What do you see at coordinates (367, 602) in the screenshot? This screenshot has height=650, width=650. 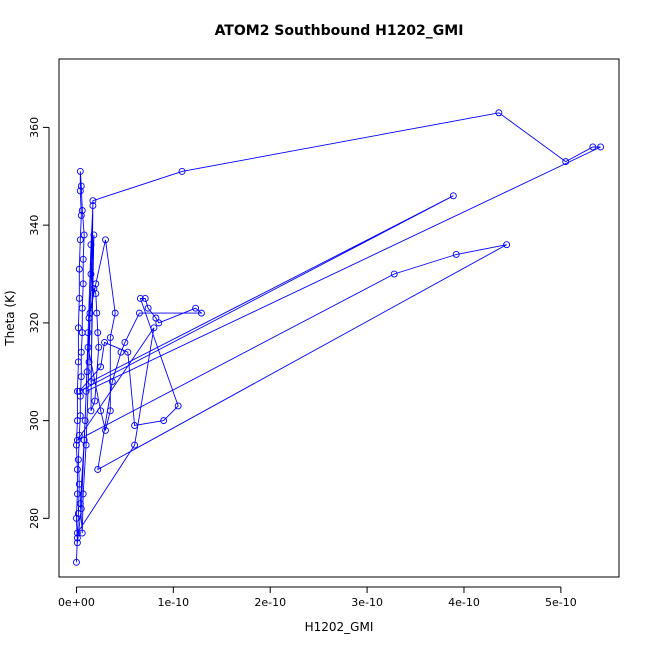 I see `x-tick-label: 3e-10` at bounding box center [367, 602].